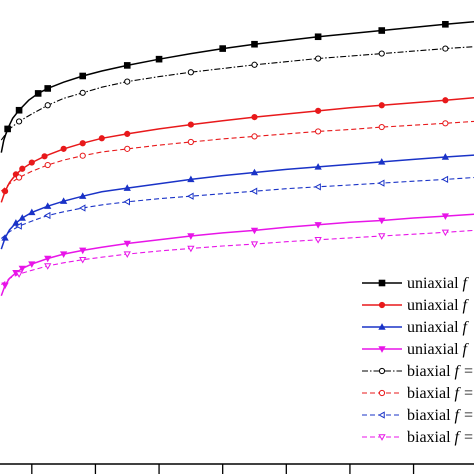 This screenshot has height=474, width=474. I want to click on series-line, so click(237, 257).